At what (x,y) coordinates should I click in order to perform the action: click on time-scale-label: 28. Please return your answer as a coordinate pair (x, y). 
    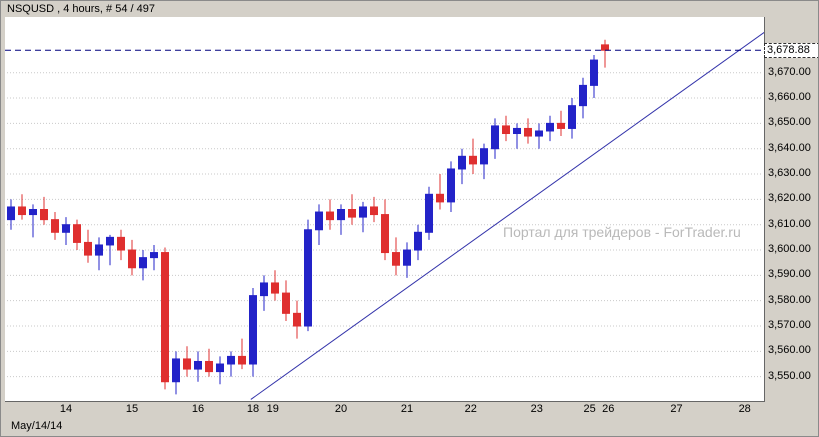
    Looking at the image, I should click on (744, 409).